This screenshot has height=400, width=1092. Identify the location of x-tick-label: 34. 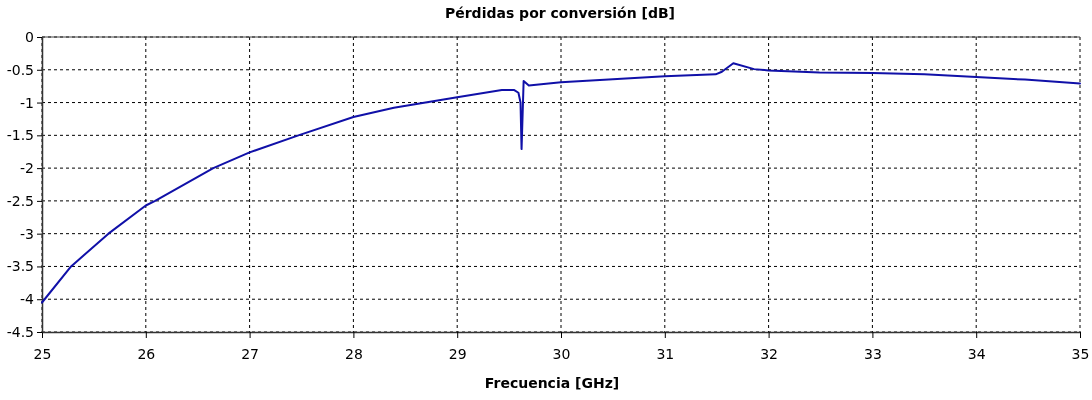
(976, 354).